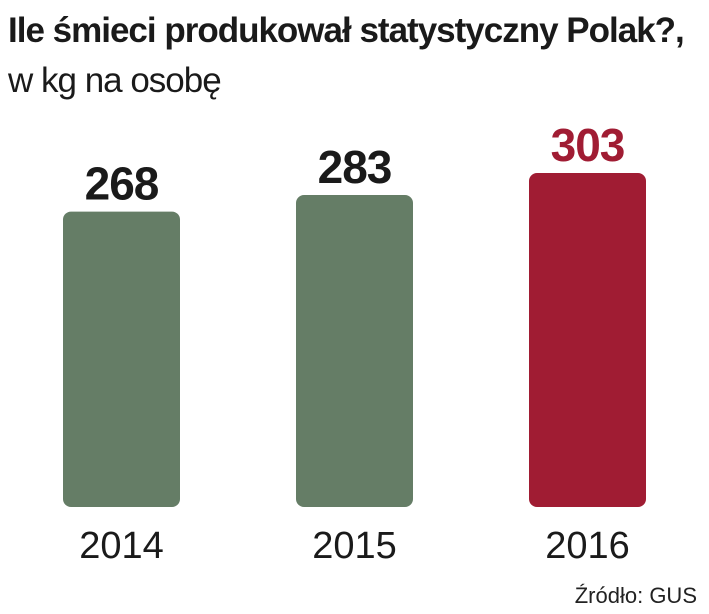 The height and width of the screenshot is (614, 709). What do you see at coordinates (636, 595) in the screenshot?
I see `source: Źródło: GUS` at bounding box center [636, 595].